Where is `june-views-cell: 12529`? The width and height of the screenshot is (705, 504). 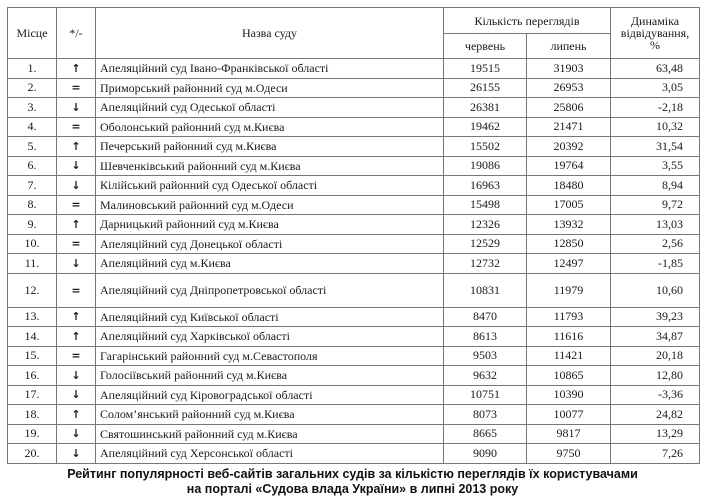
june-views-cell: 12529 is located at coordinates (485, 243).